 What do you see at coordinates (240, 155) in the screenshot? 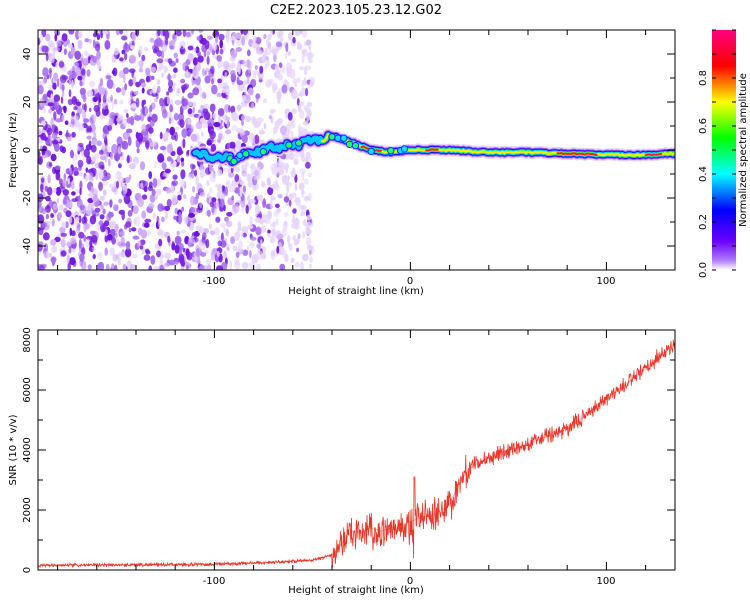
I see `ridge-bead` at bounding box center [240, 155].